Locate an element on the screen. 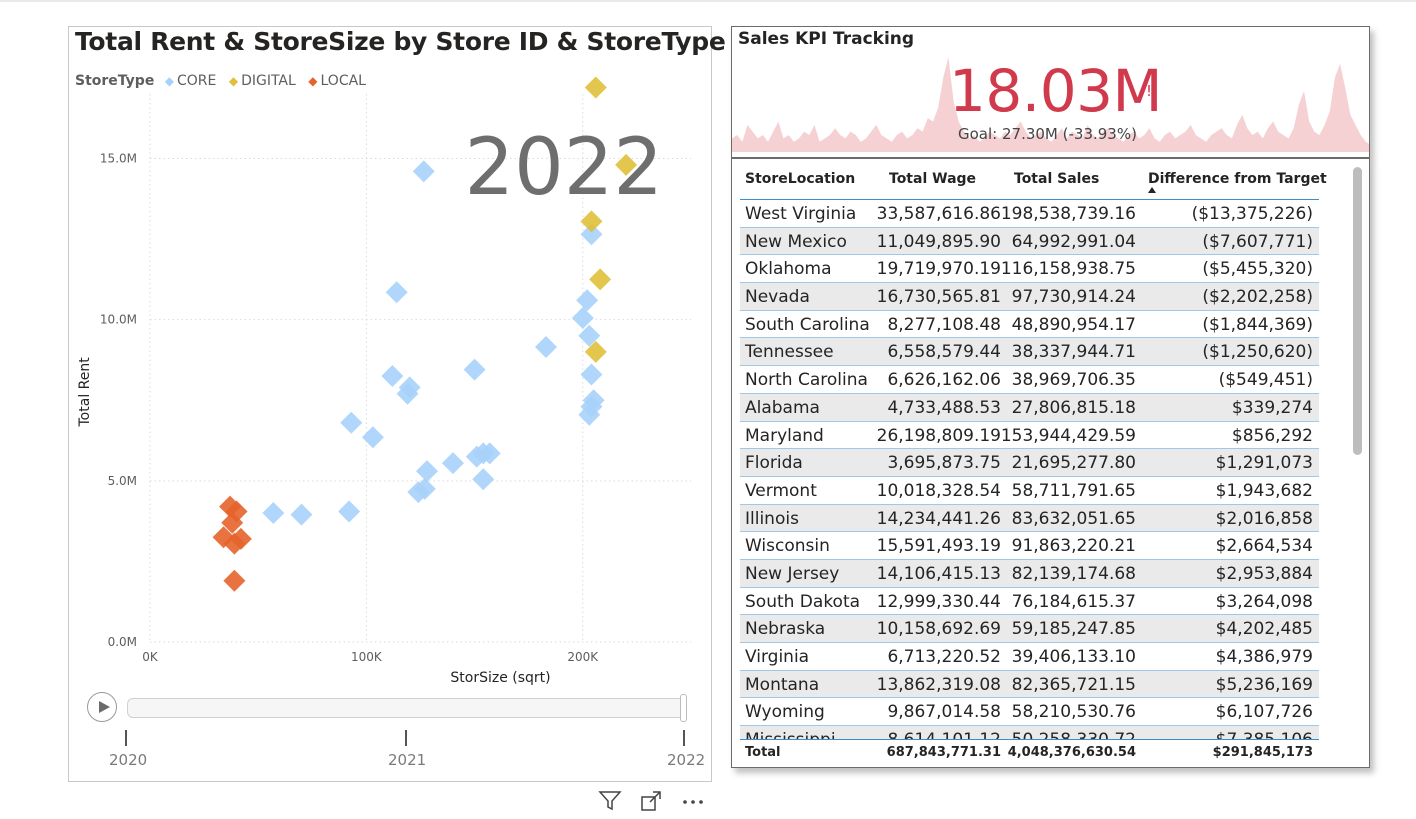 The height and width of the screenshot is (819, 1416). cell-total-wage: 8,277,108.48 is located at coordinates (944, 324).